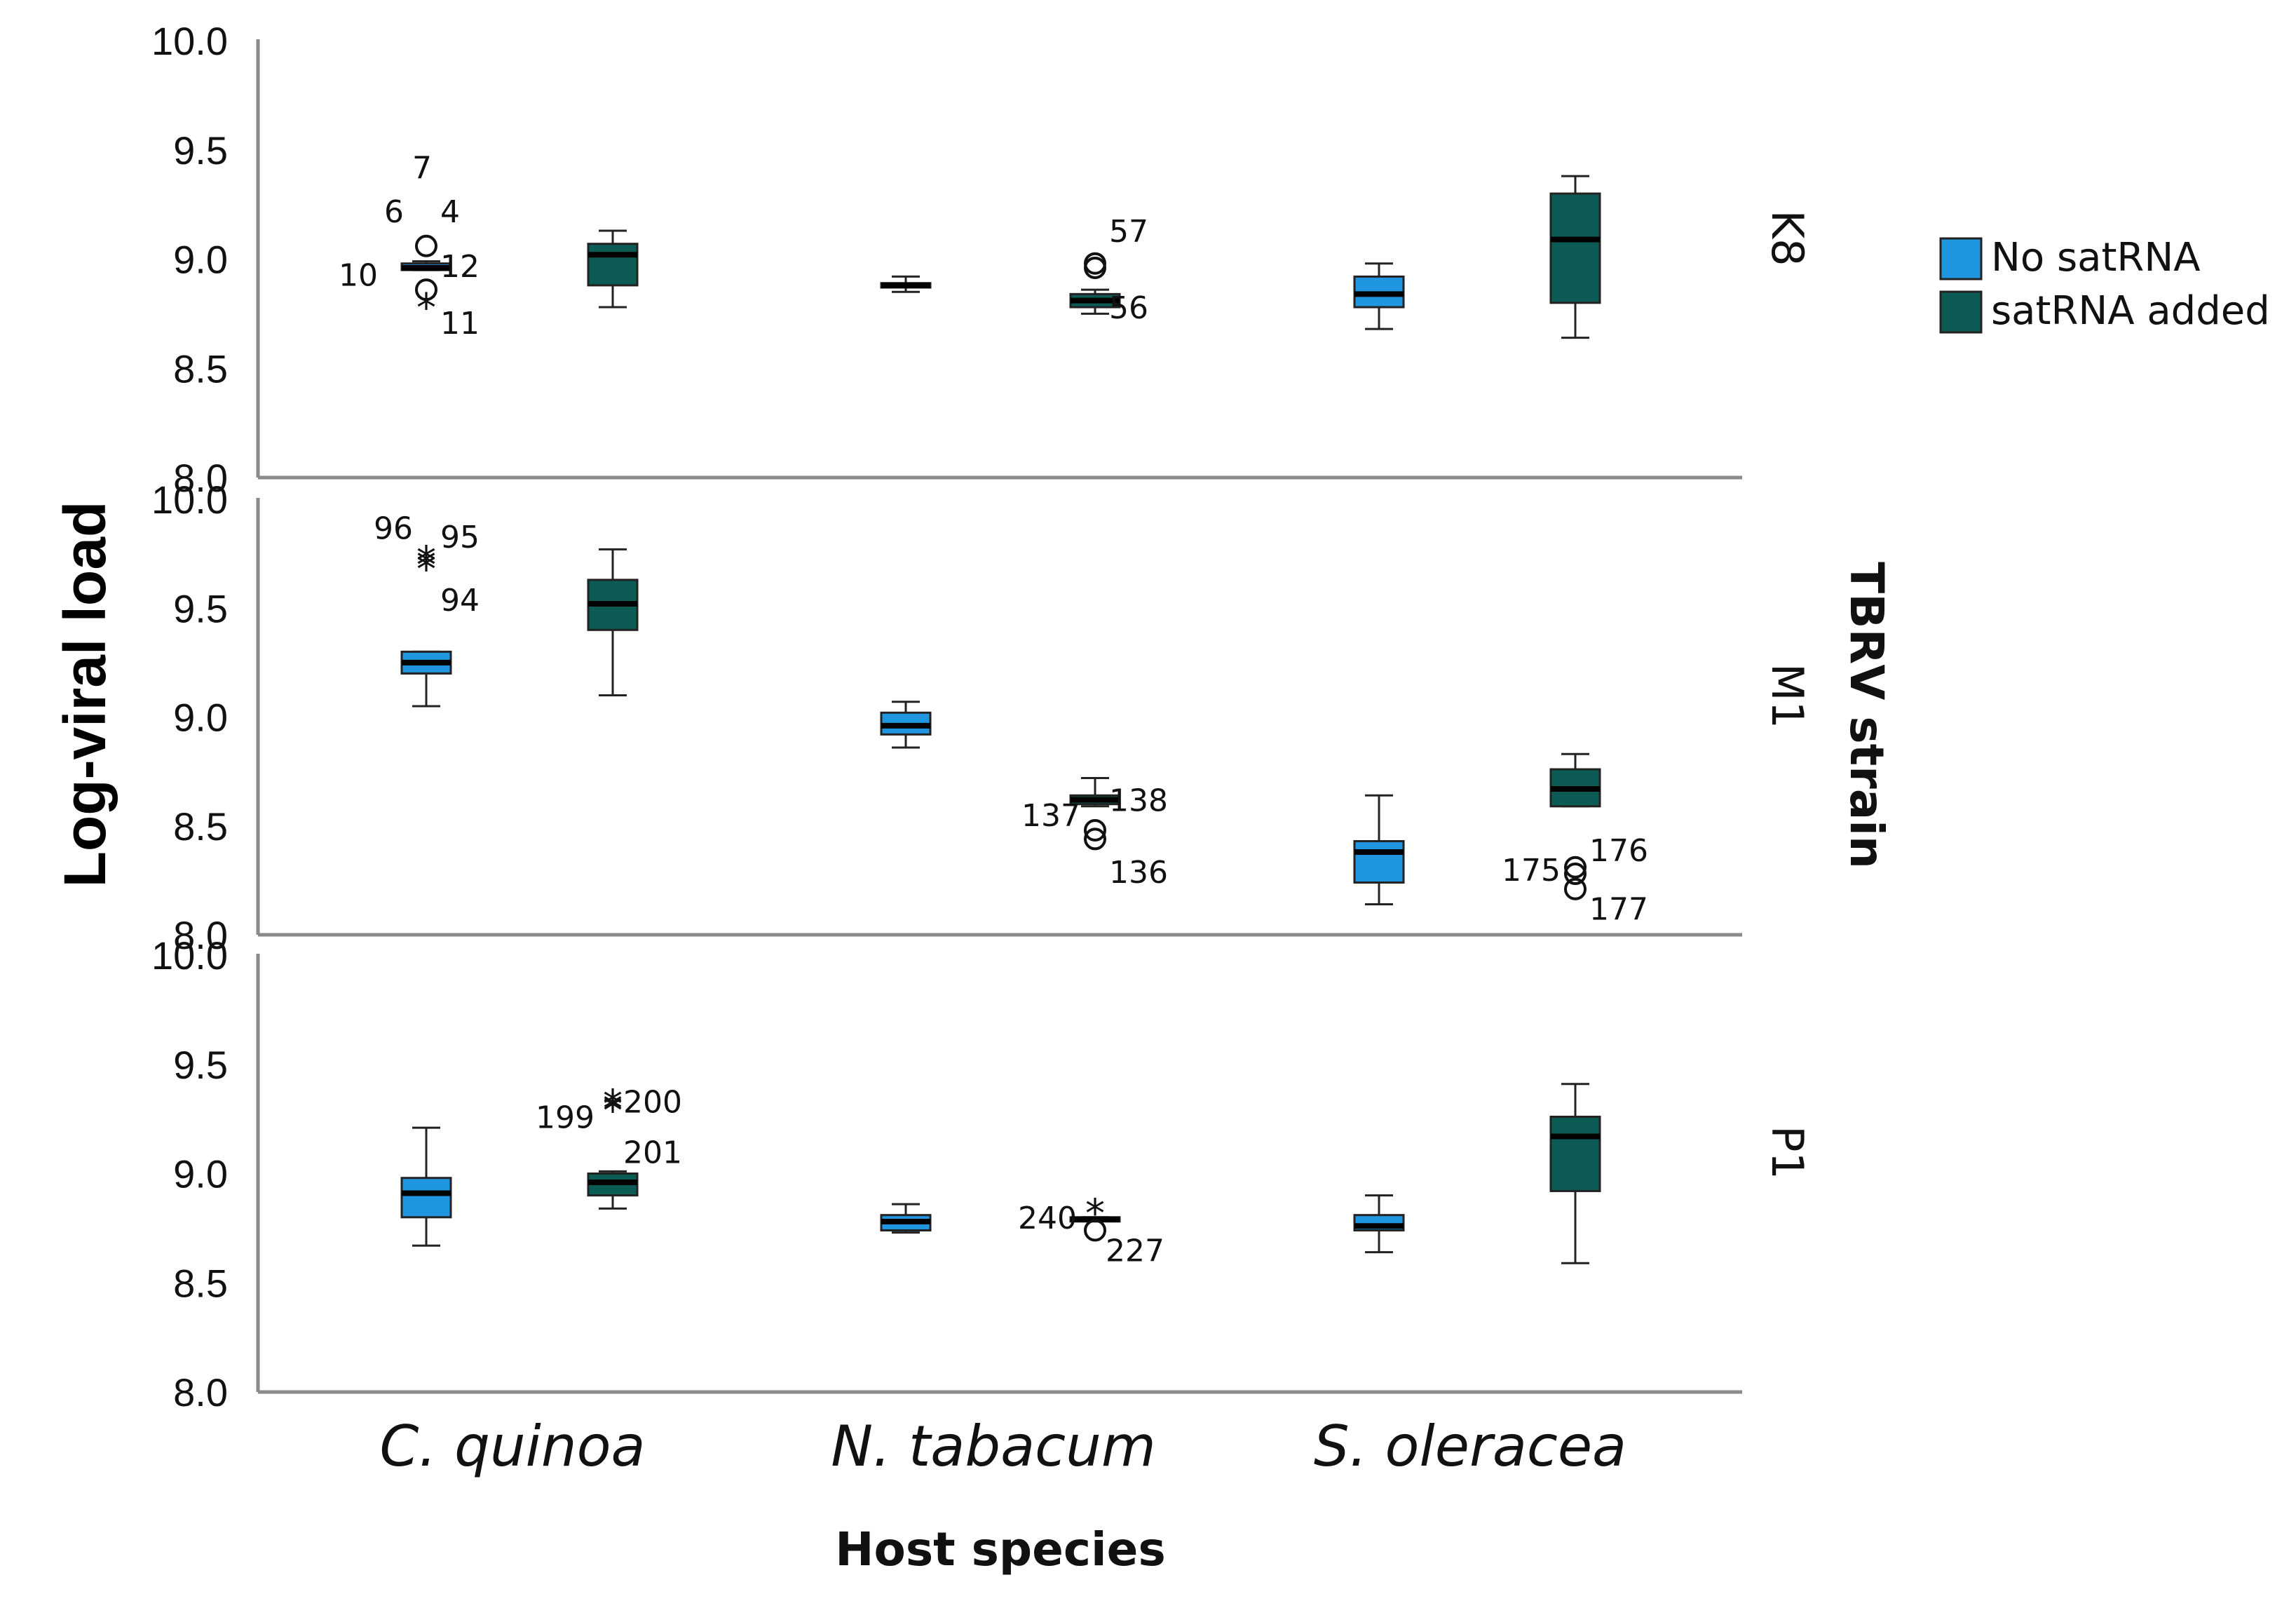  Describe the element at coordinates (1135, 1251) in the screenshot. I see `outlier-label: 227` at that location.